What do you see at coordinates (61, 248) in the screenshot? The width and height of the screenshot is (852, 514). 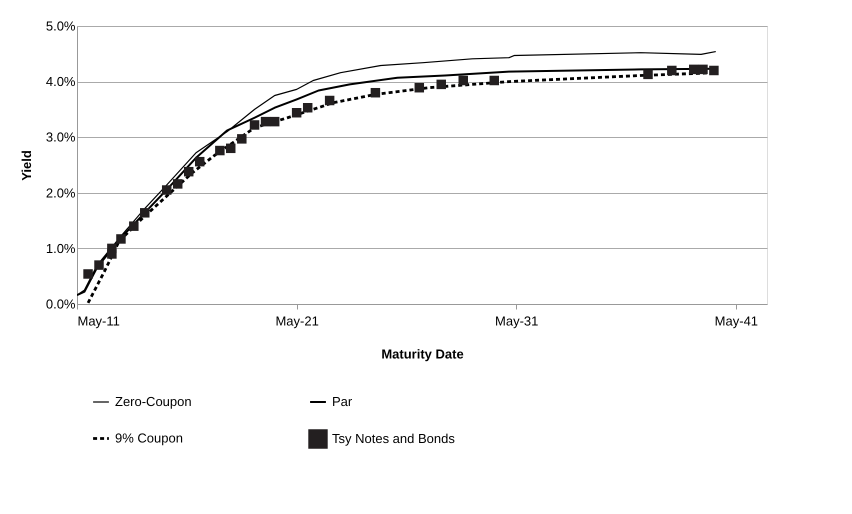 I see `y-tick-label: 1.0%` at bounding box center [61, 248].